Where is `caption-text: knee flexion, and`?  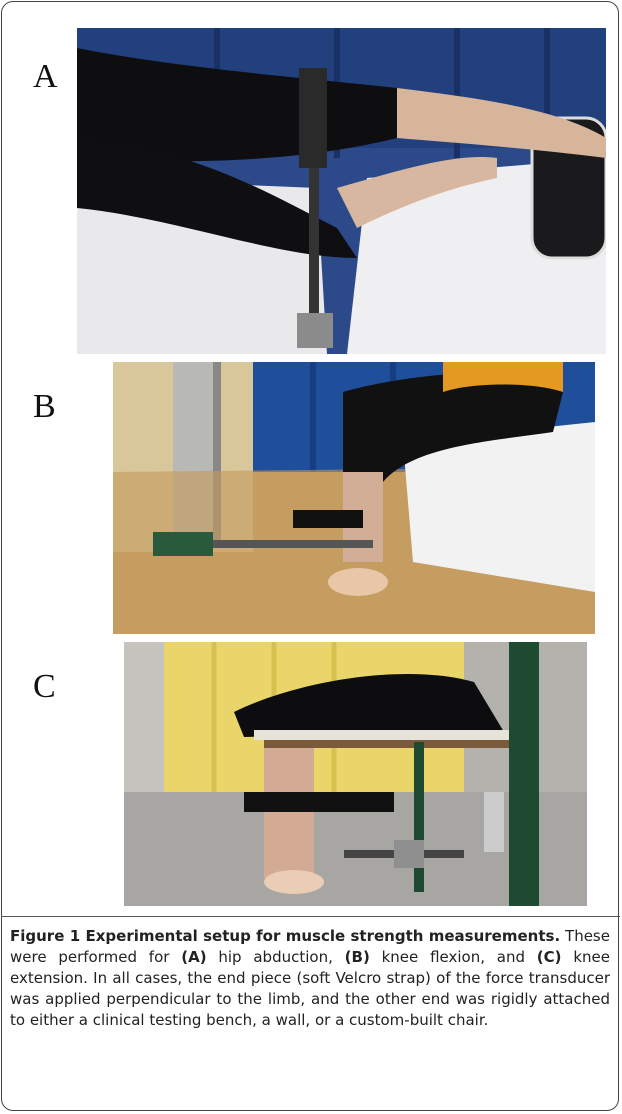 caption-text: knee flexion, and is located at coordinates (453, 957).